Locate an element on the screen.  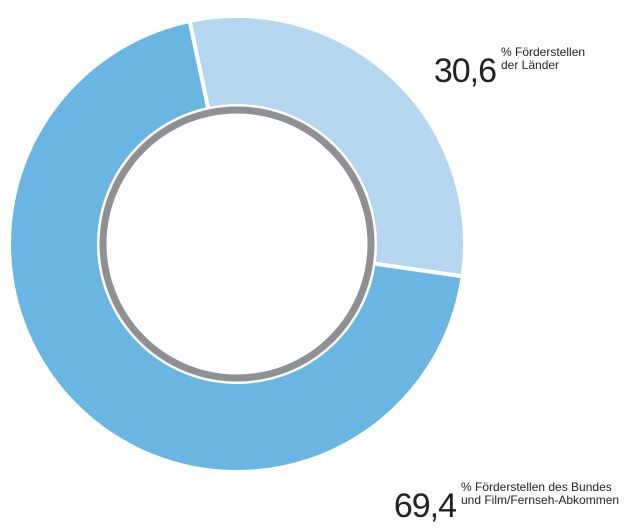
value-label: 69,4 is located at coordinates (425, 506).